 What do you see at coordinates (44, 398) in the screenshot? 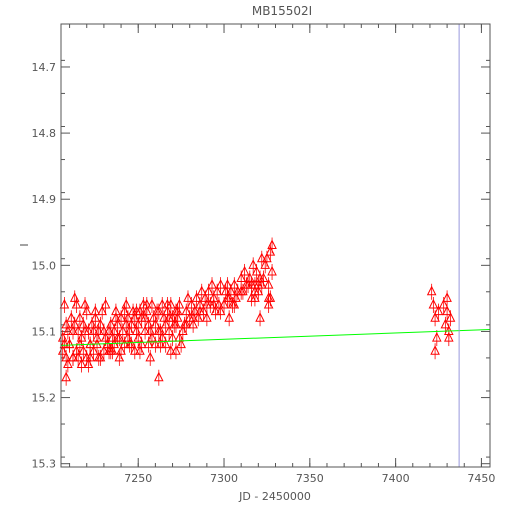
I see `y-tick-label: 15.2` at bounding box center [44, 398].